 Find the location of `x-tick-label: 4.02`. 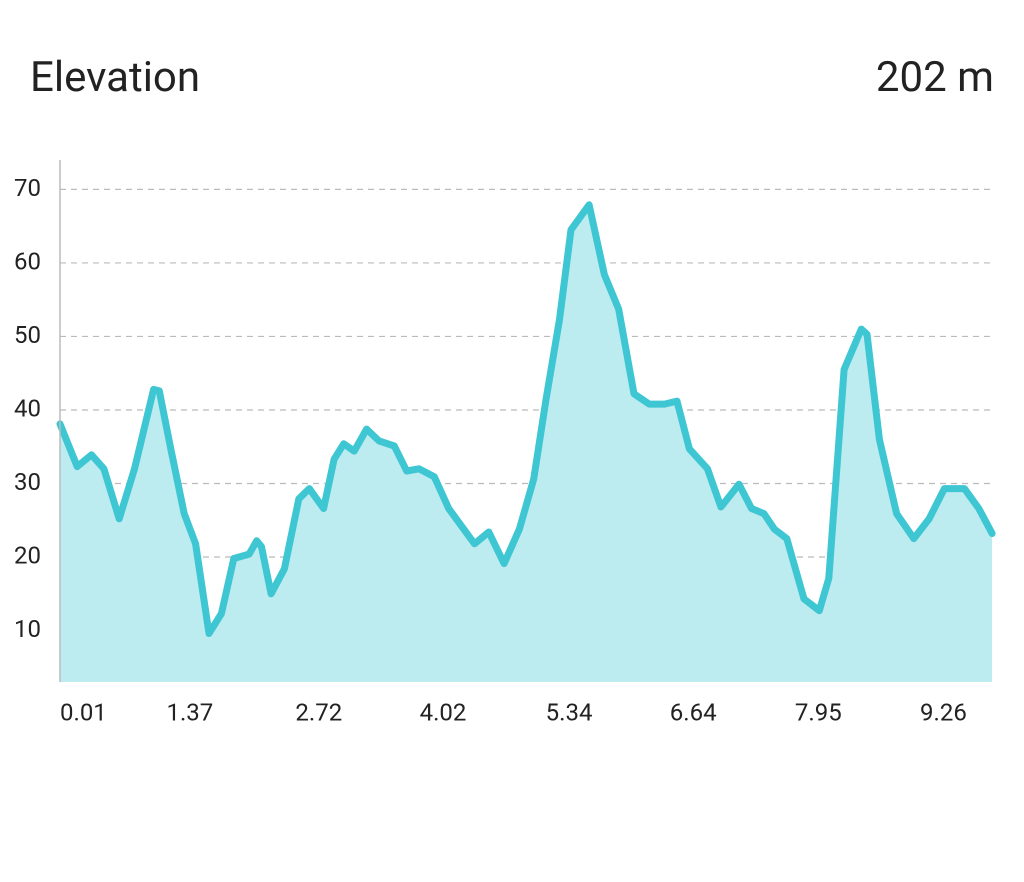

x-tick-label: 4.02 is located at coordinates (443, 712).